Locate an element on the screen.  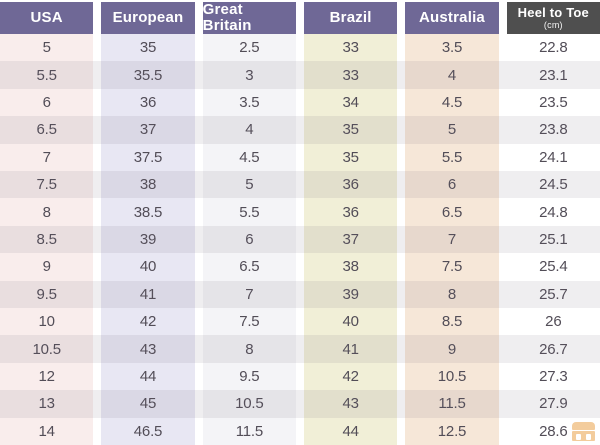
table-cell-usa: 5.5 is located at coordinates (47, 75).